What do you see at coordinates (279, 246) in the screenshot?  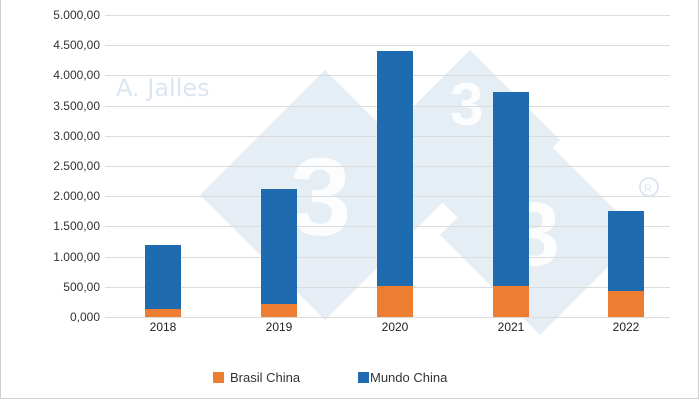 I see `bar-mundo-china-2019` at bounding box center [279, 246].